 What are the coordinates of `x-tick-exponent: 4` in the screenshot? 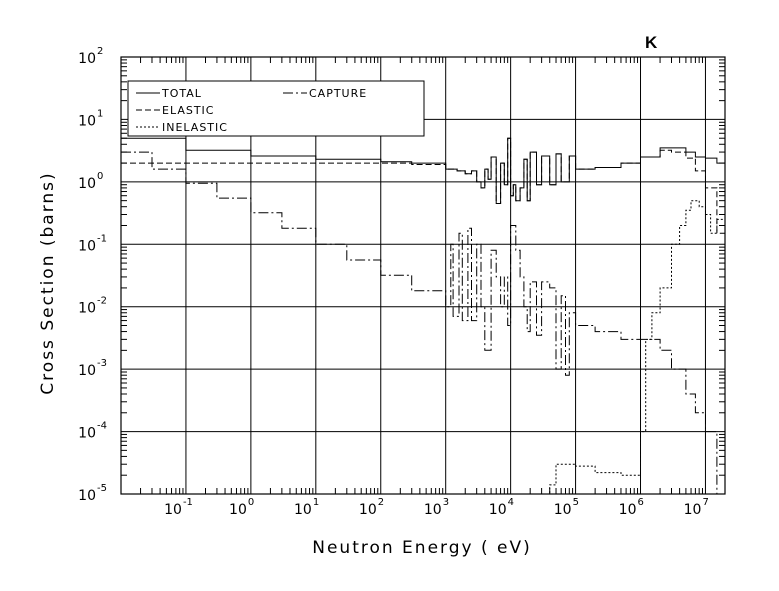 It's located at (511, 502).